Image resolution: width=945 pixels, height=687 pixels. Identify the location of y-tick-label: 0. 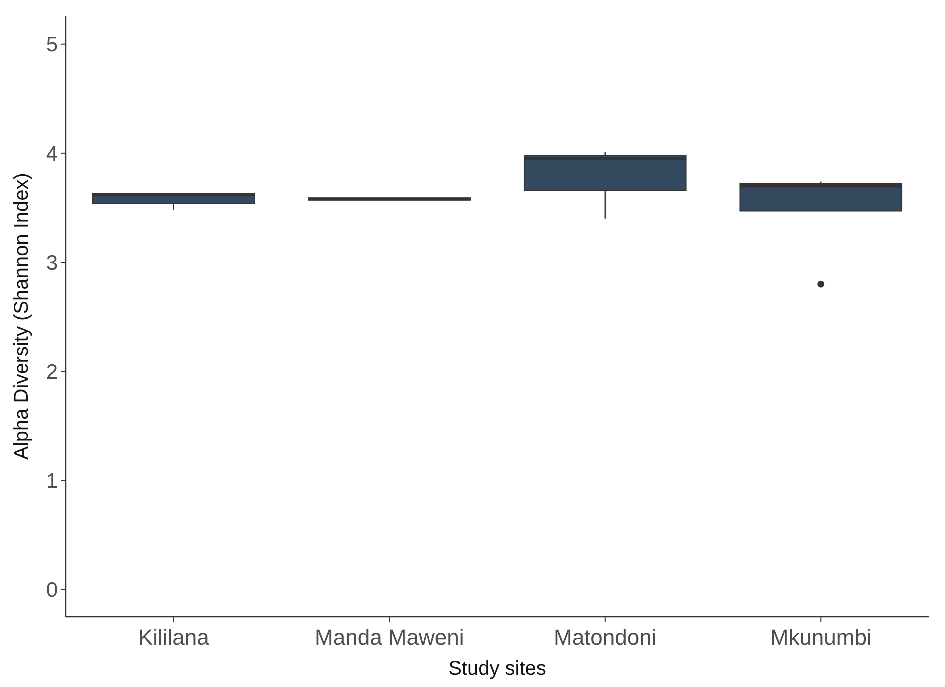
(52, 590).